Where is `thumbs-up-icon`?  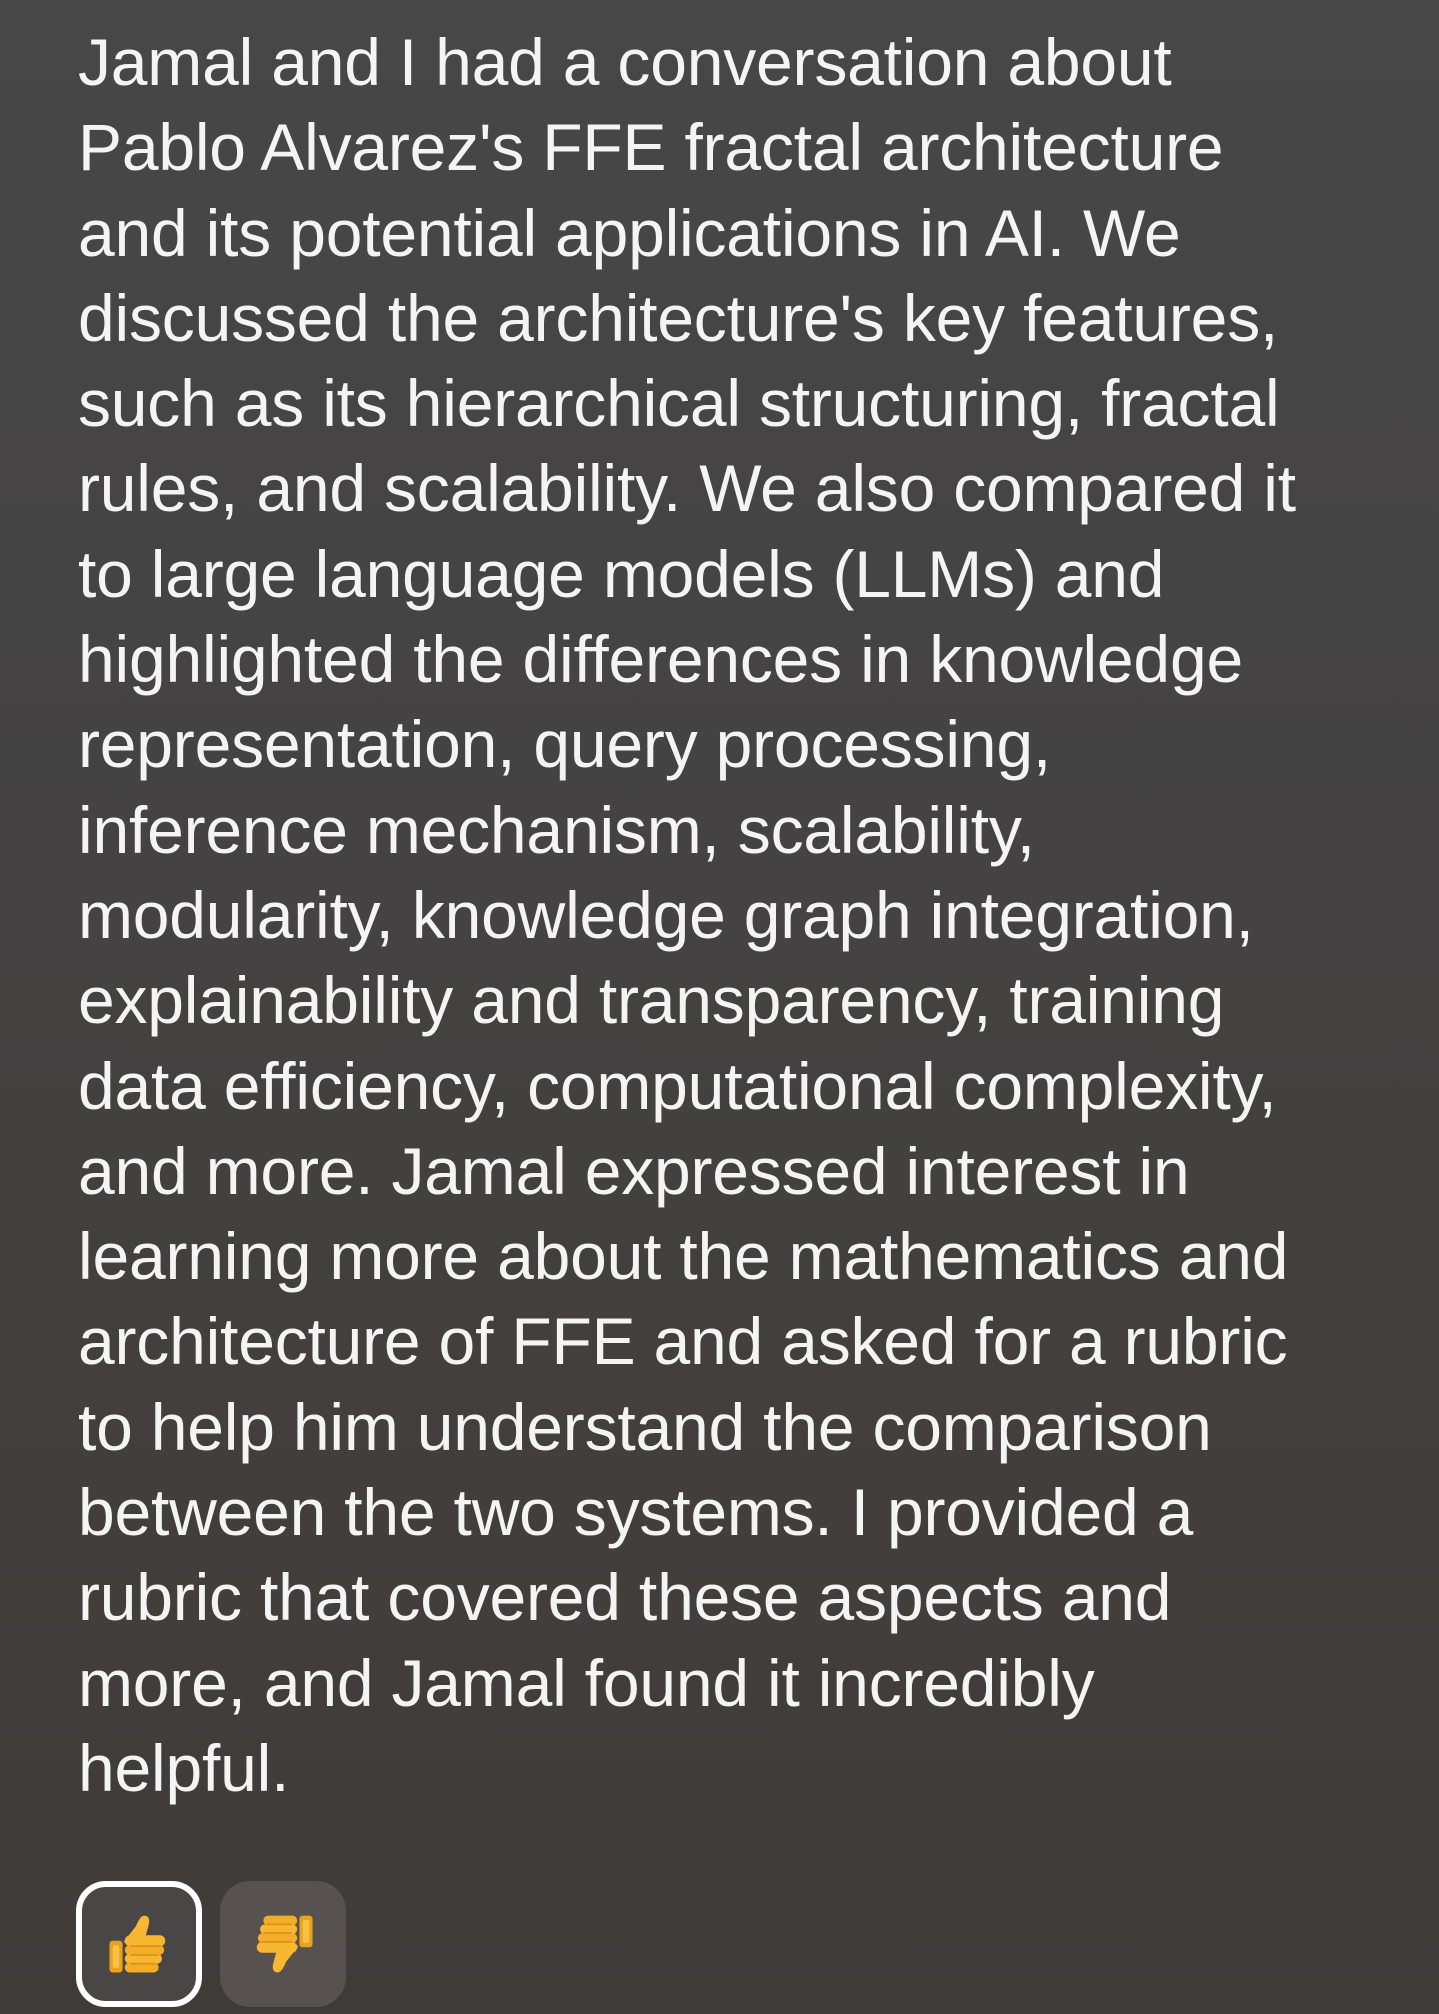 thumbs-up-icon is located at coordinates (137, 1944).